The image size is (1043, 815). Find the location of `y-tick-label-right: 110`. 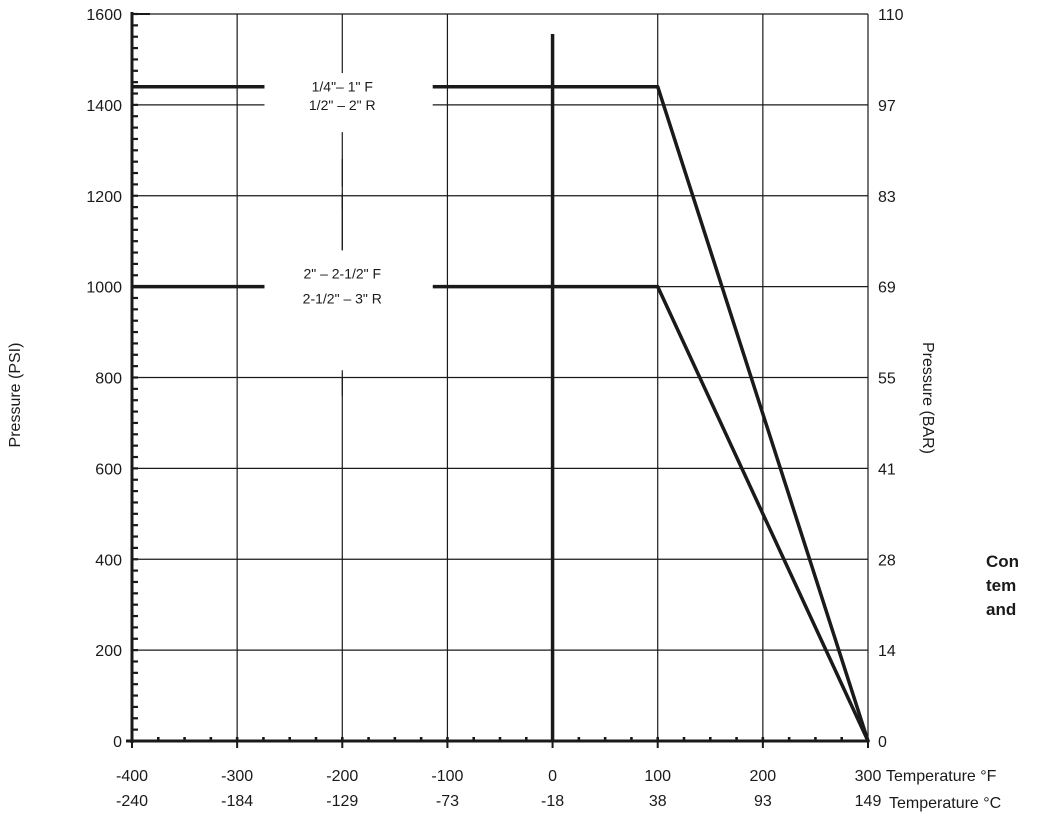

y-tick-label-right: 110 is located at coordinates (891, 15).